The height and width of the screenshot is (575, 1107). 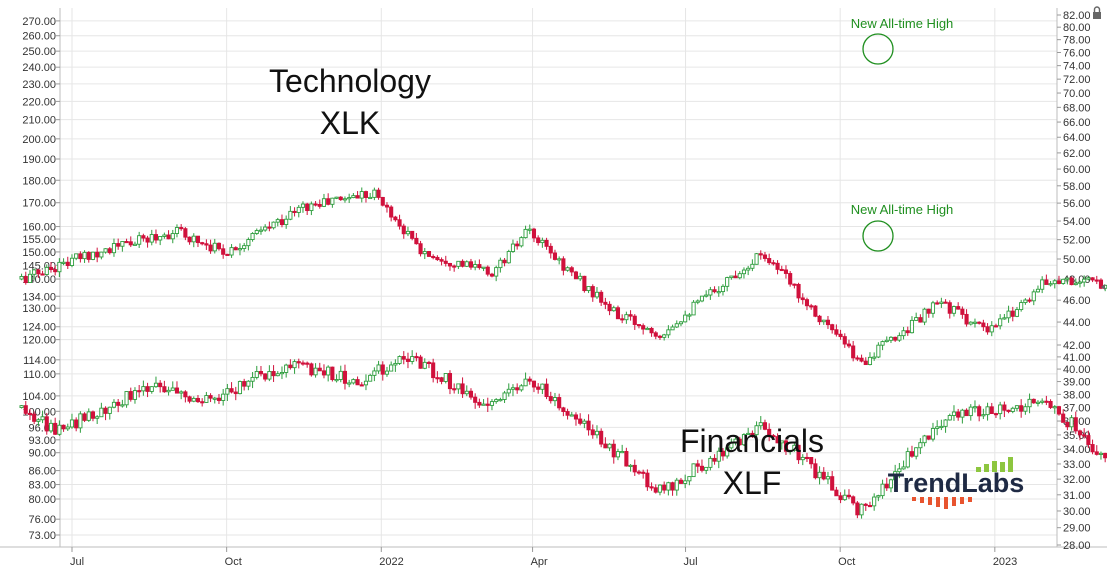 I want to click on right-tick-label: 28.00, so click(x=1077, y=546).